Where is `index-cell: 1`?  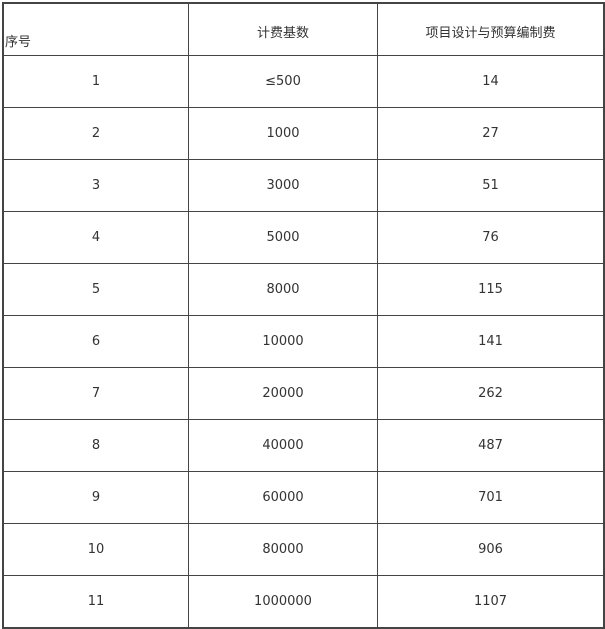
index-cell: 1 is located at coordinates (95, 81).